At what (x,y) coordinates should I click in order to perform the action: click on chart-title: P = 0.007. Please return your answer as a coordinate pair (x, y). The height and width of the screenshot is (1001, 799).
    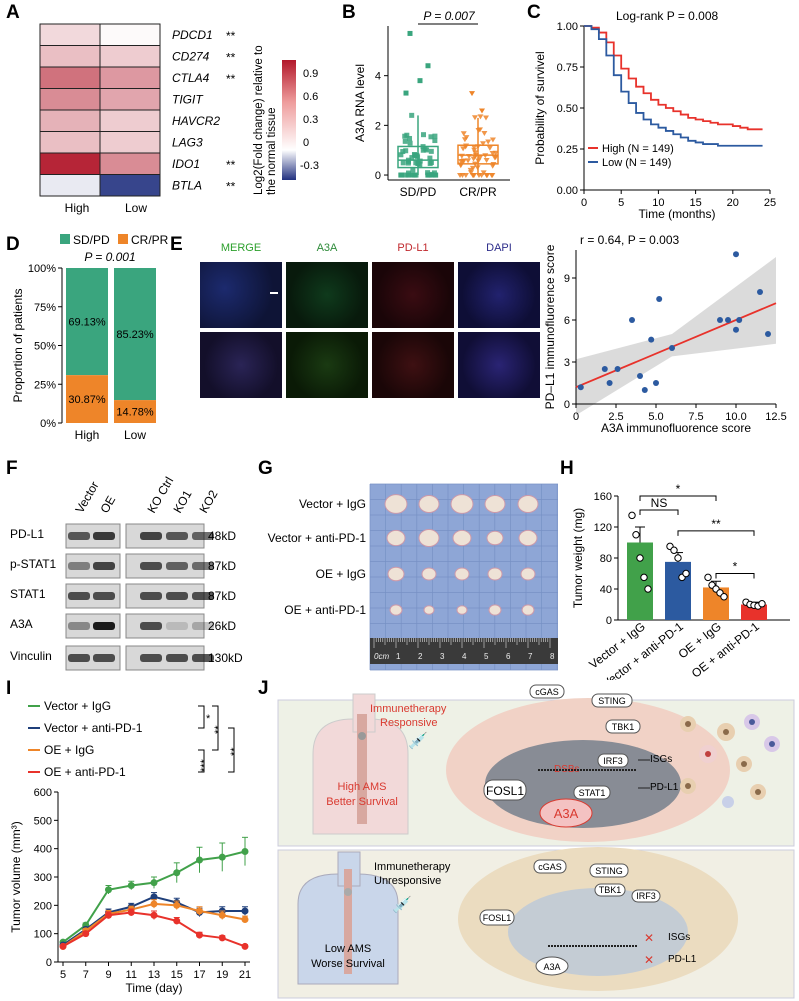
    Looking at the image, I should click on (449, 16).